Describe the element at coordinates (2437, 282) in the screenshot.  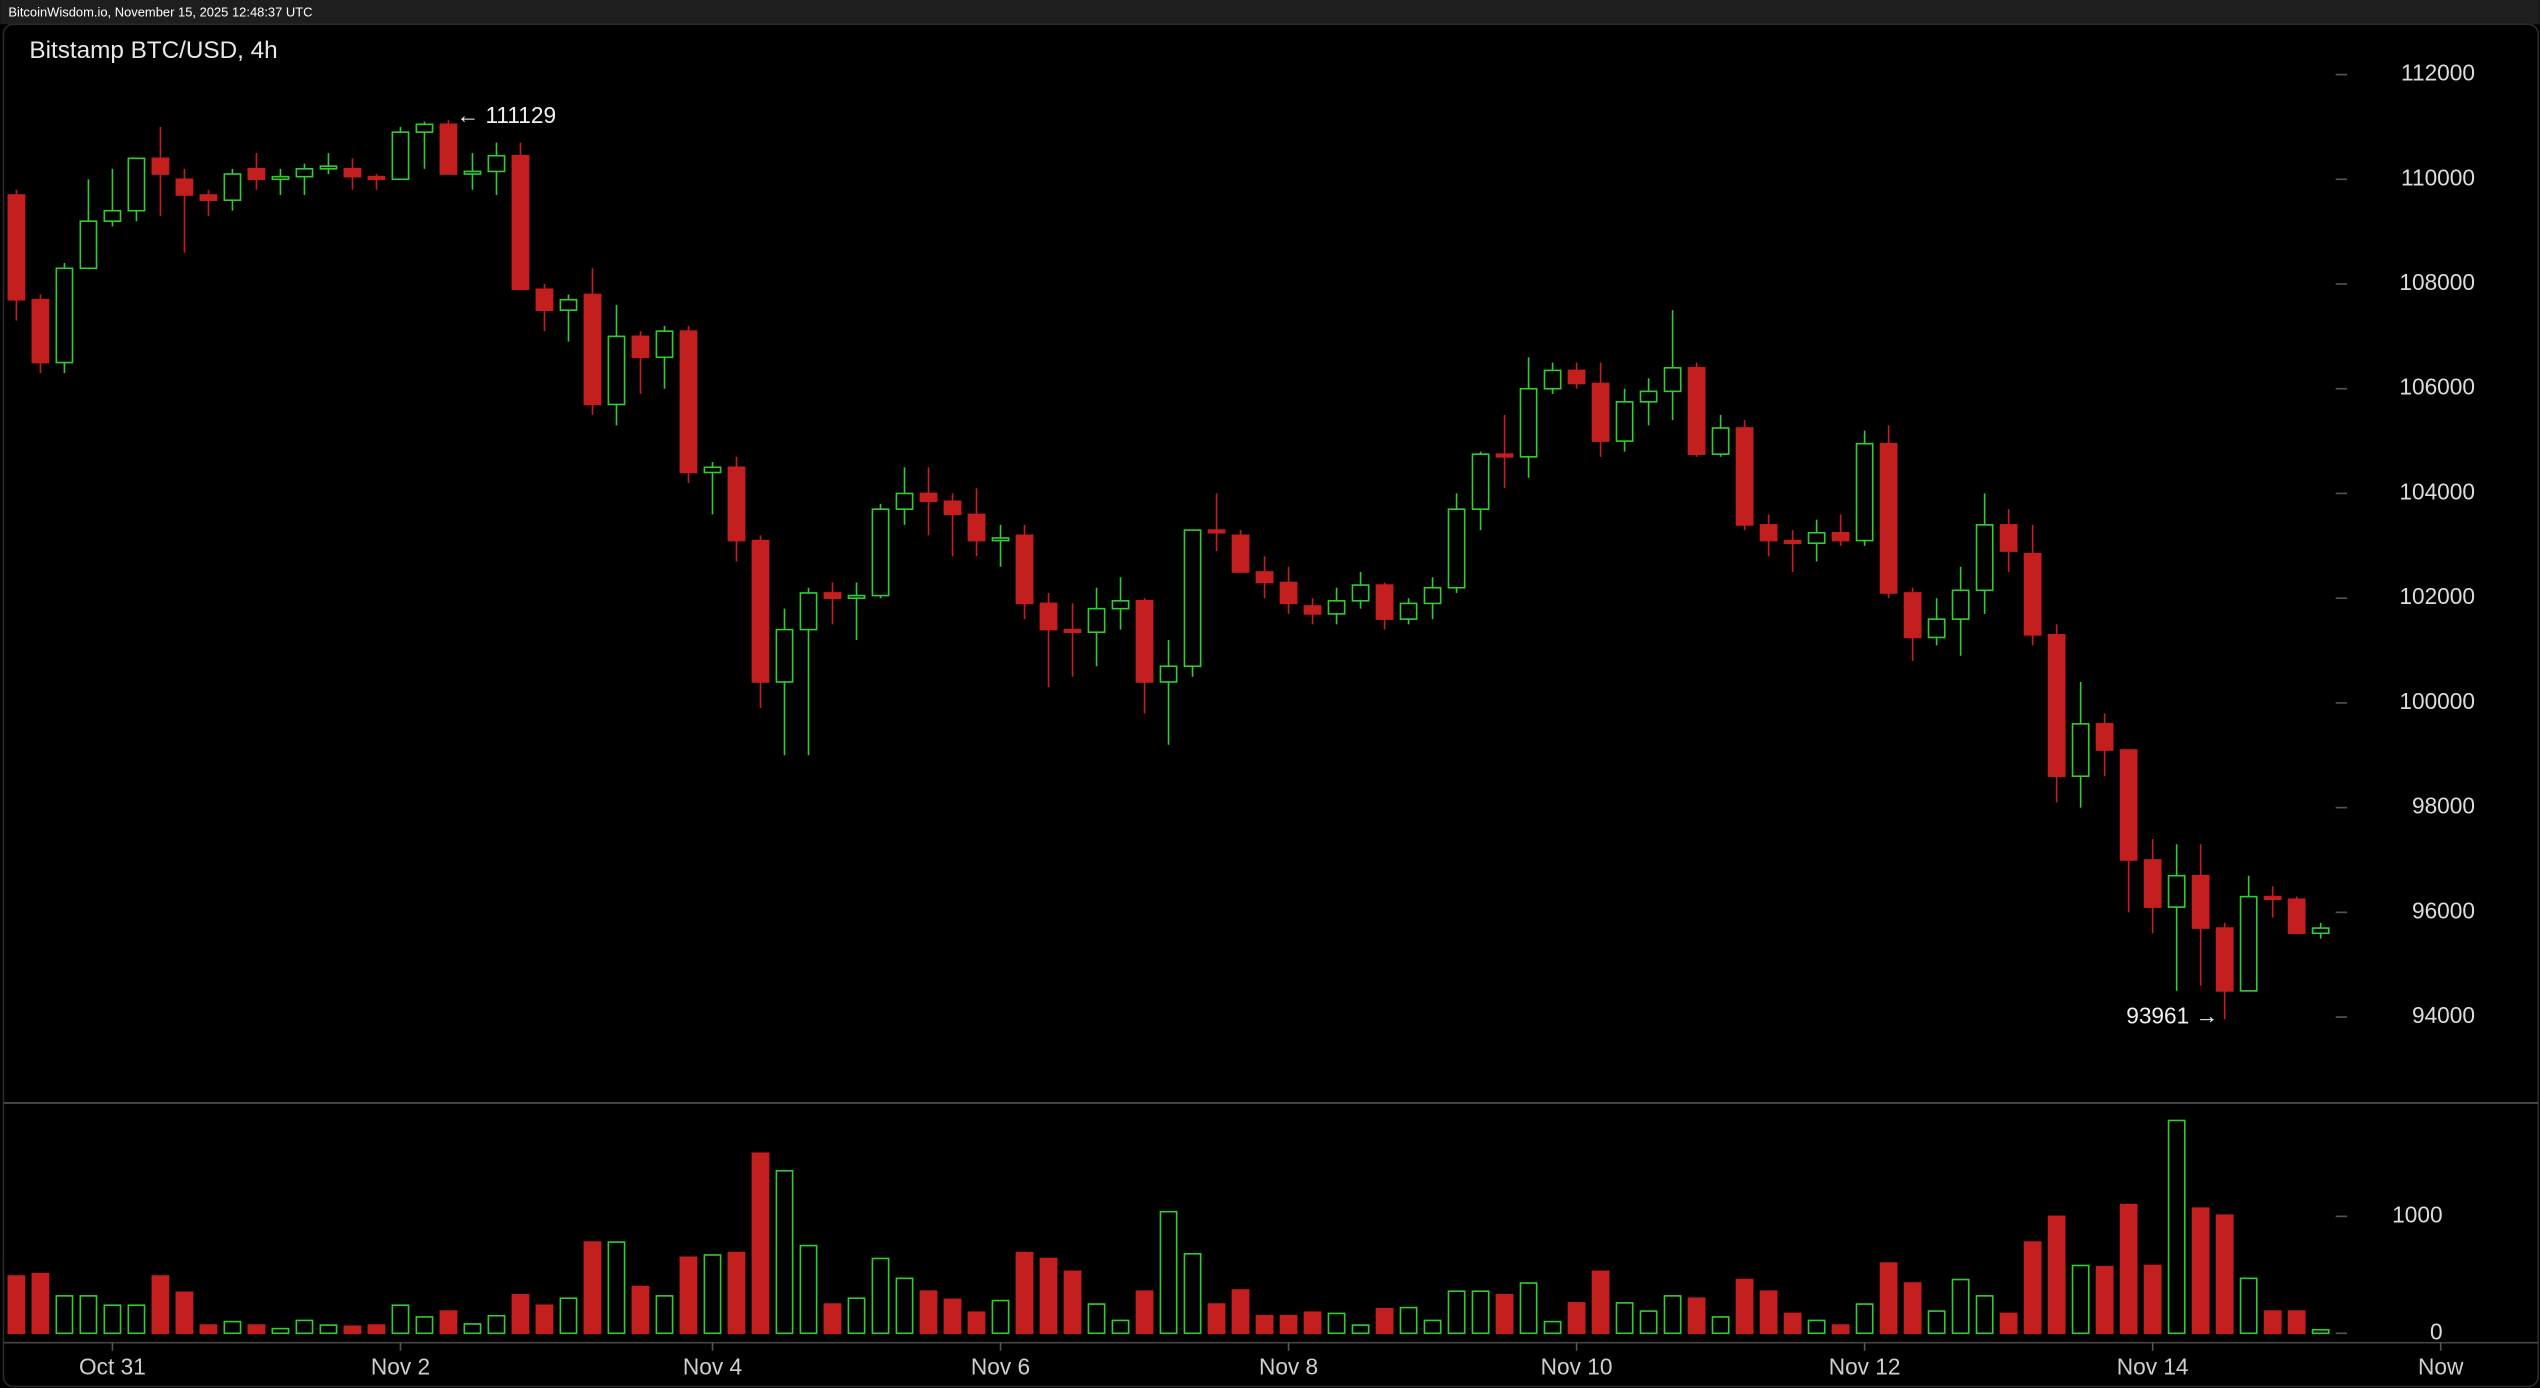
I see `y-tick-label: 108000` at that location.